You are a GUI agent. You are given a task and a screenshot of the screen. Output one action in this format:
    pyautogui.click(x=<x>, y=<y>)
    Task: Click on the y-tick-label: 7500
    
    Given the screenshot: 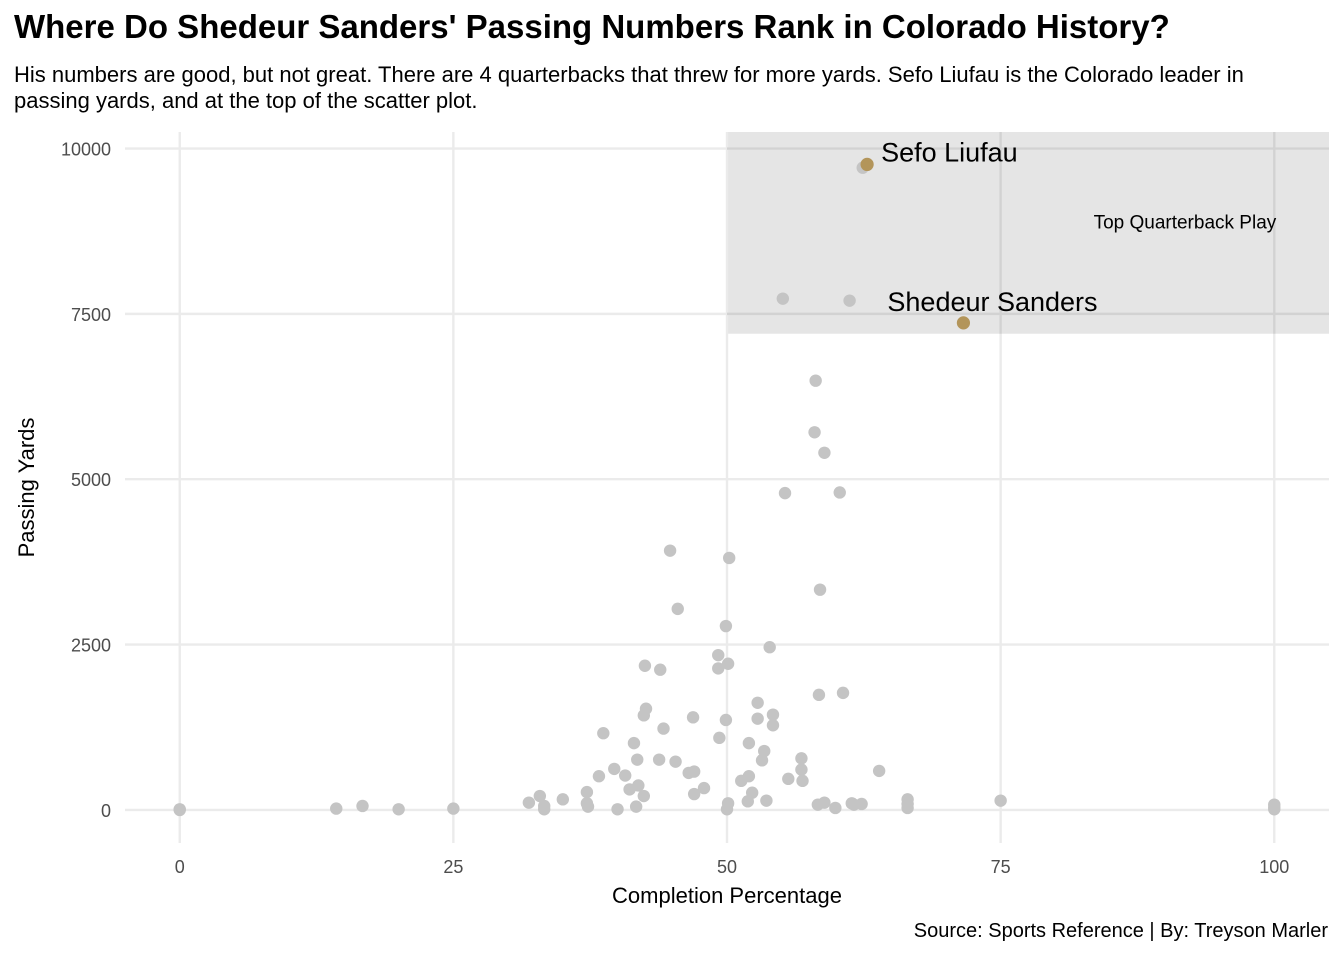 What is the action you would take?
    pyautogui.click(x=91, y=315)
    